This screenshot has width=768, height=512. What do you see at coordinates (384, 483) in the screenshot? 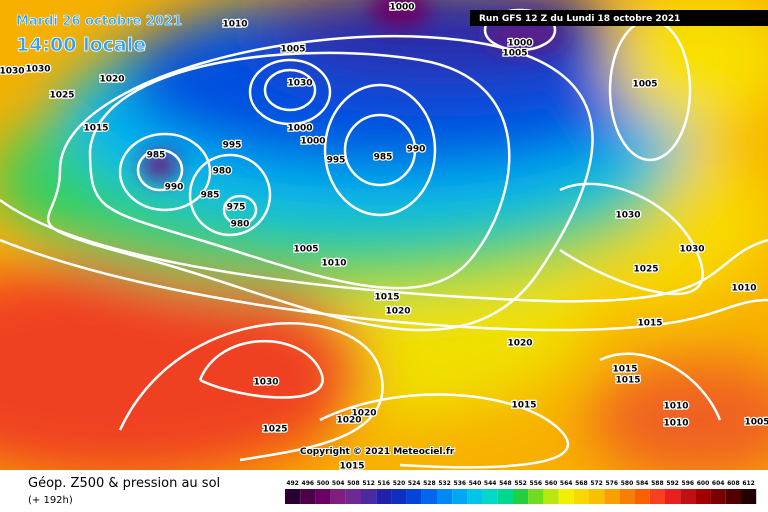
I see `colorbar-label: 516` at bounding box center [384, 483].